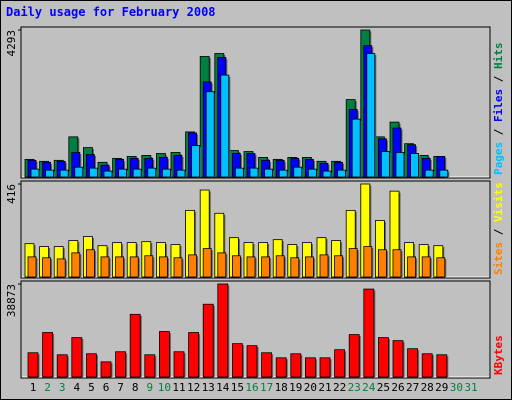 The height and width of the screenshot is (400, 512). I want to click on y-tick-label: 4293, so click(11, 43).